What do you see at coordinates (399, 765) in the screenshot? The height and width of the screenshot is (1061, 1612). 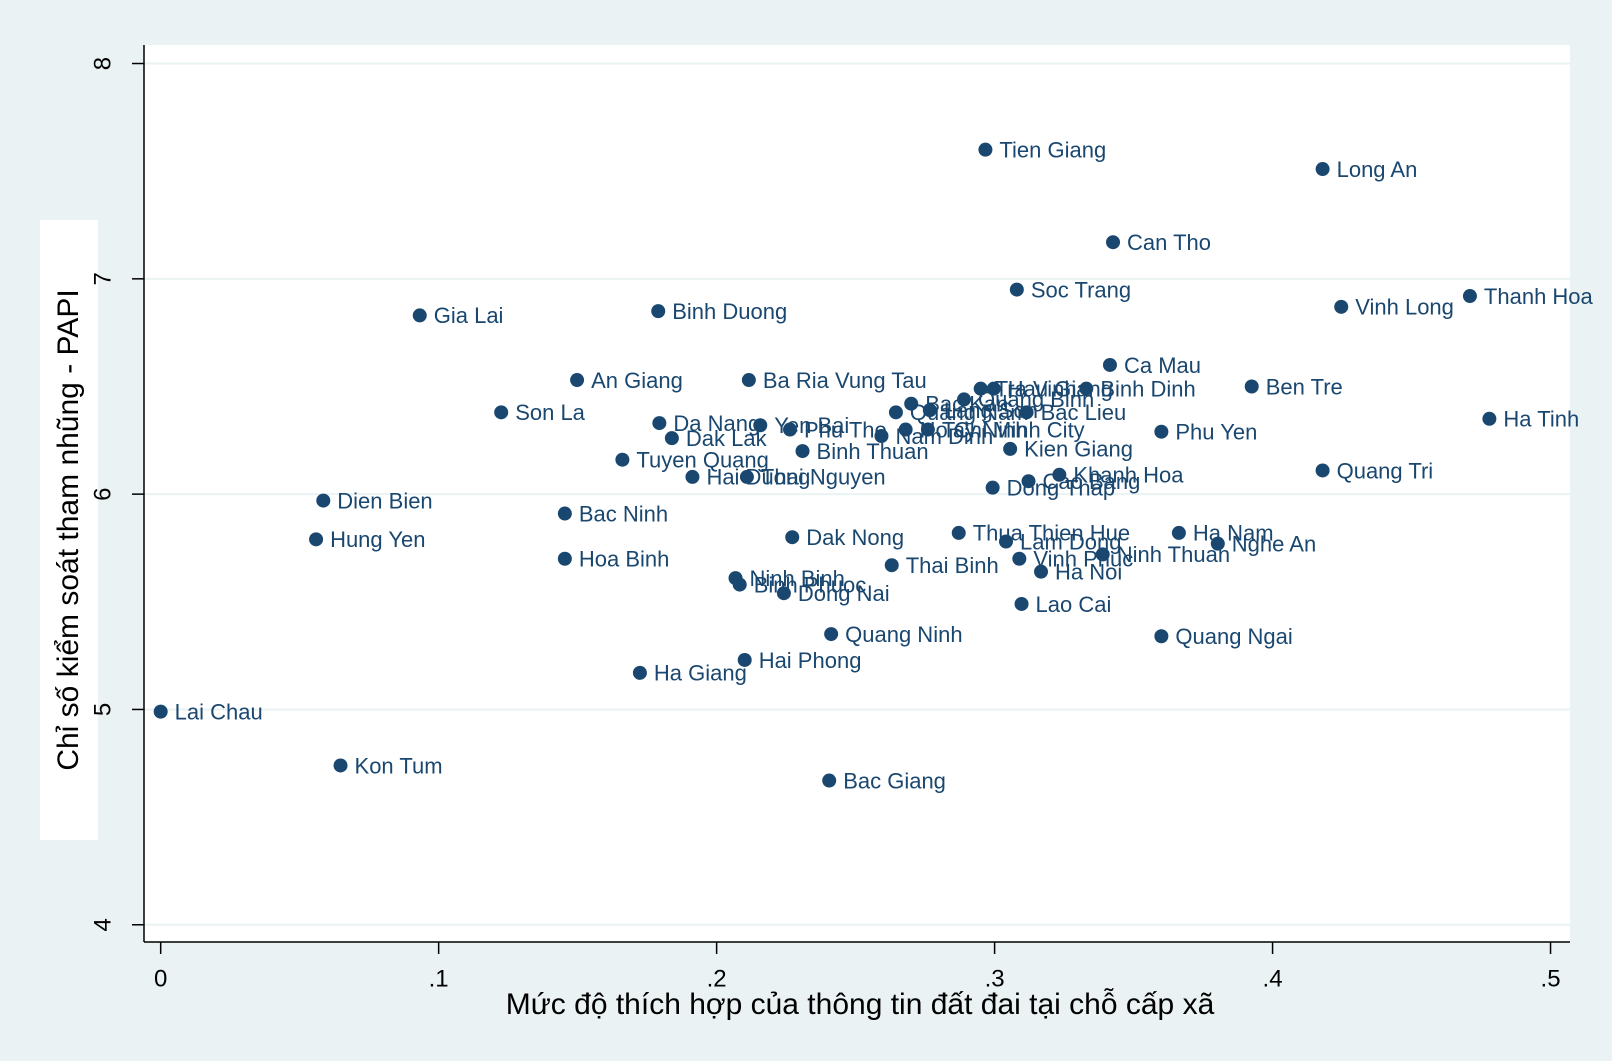 I see `point-label: Kon Tum` at bounding box center [399, 765].